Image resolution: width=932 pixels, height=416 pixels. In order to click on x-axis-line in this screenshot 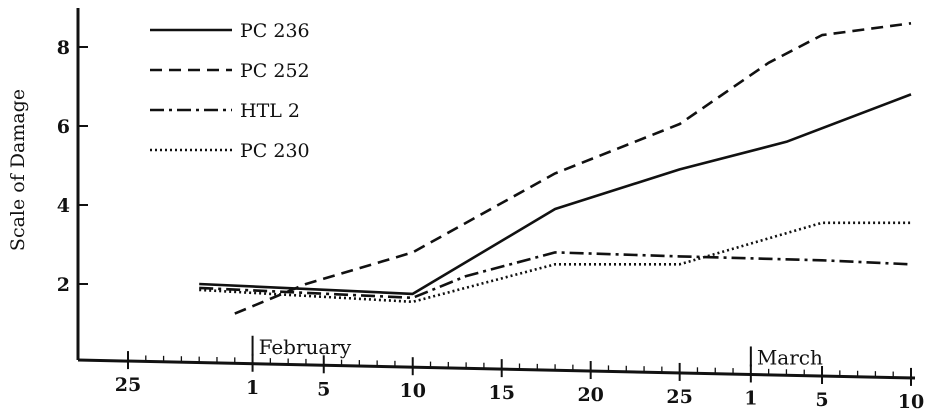, I will do `click(496, 369)`.